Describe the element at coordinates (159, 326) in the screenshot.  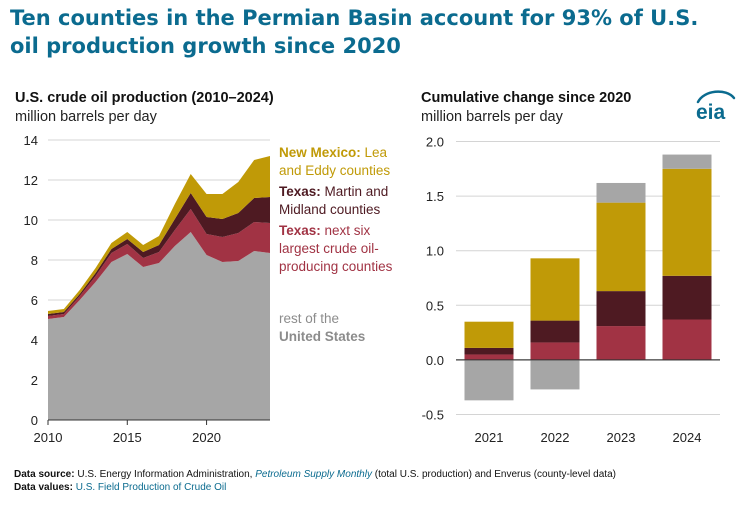
I see `area-rest_us` at that location.